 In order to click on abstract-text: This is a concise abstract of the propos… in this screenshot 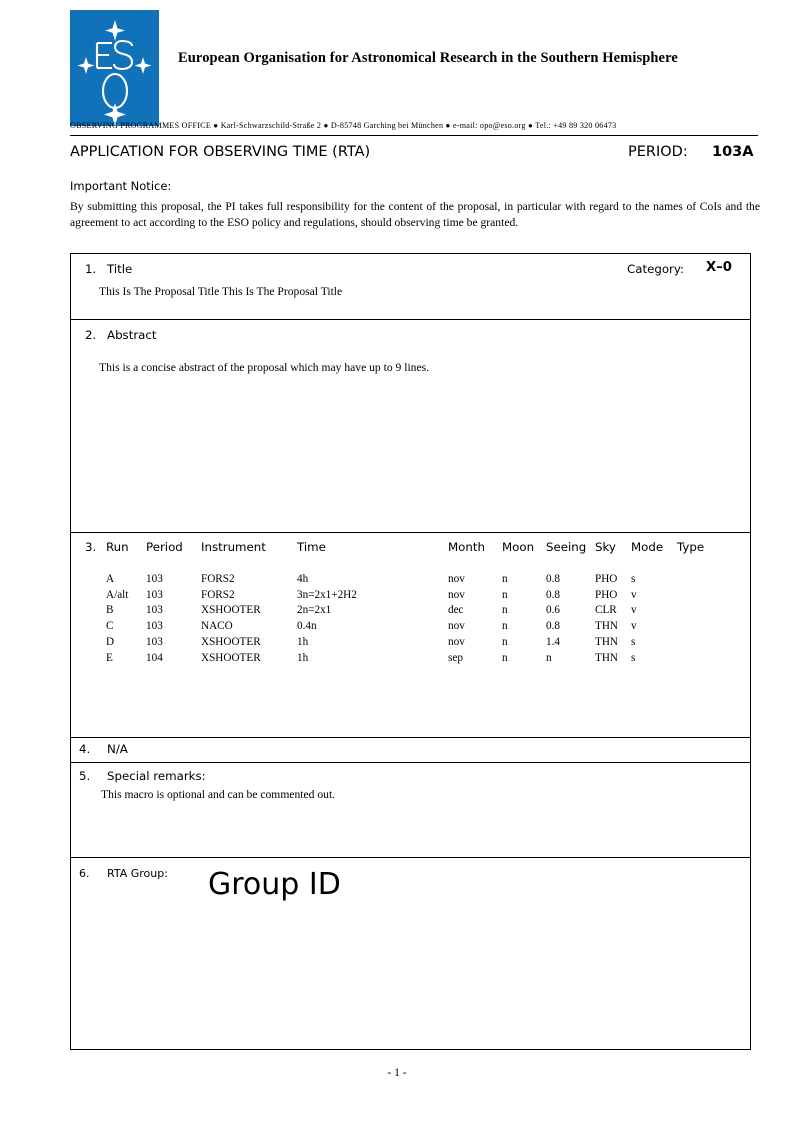, I will do `click(264, 367)`.